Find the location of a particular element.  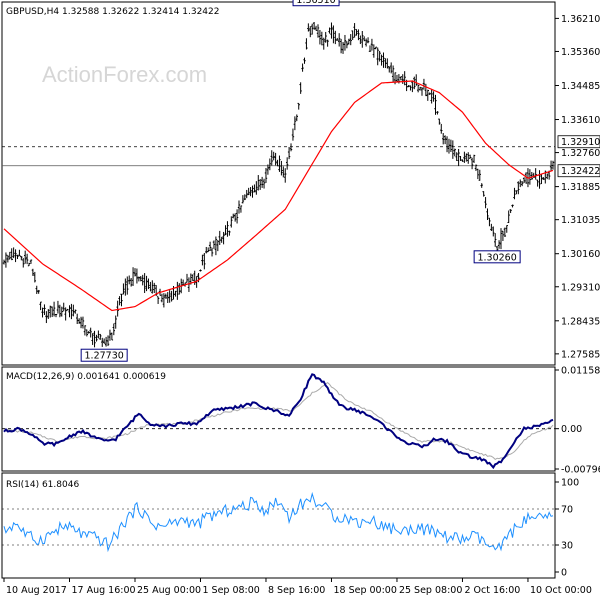

macd-line is located at coordinates (278, 421).